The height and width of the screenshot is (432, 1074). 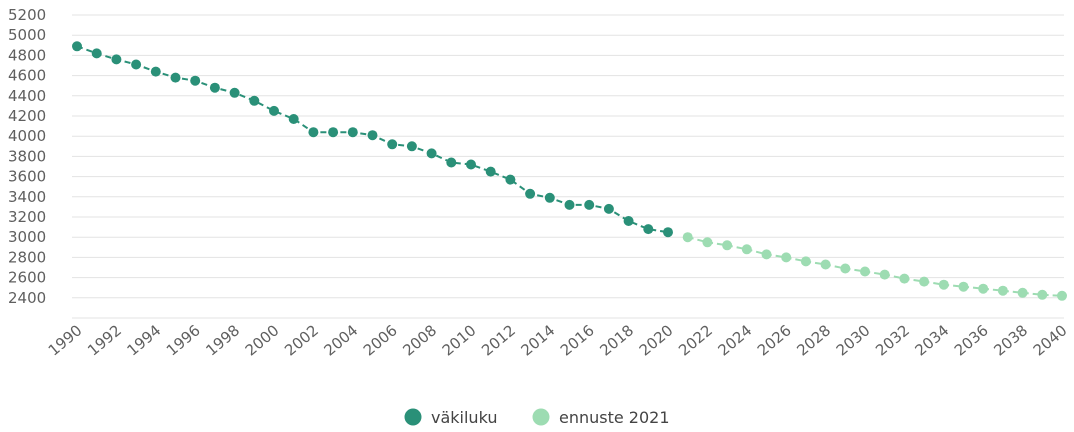 What do you see at coordinates (538, 340) in the screenshot?
I see `x-tick-label: 2014` at bounding box center [538, 340].